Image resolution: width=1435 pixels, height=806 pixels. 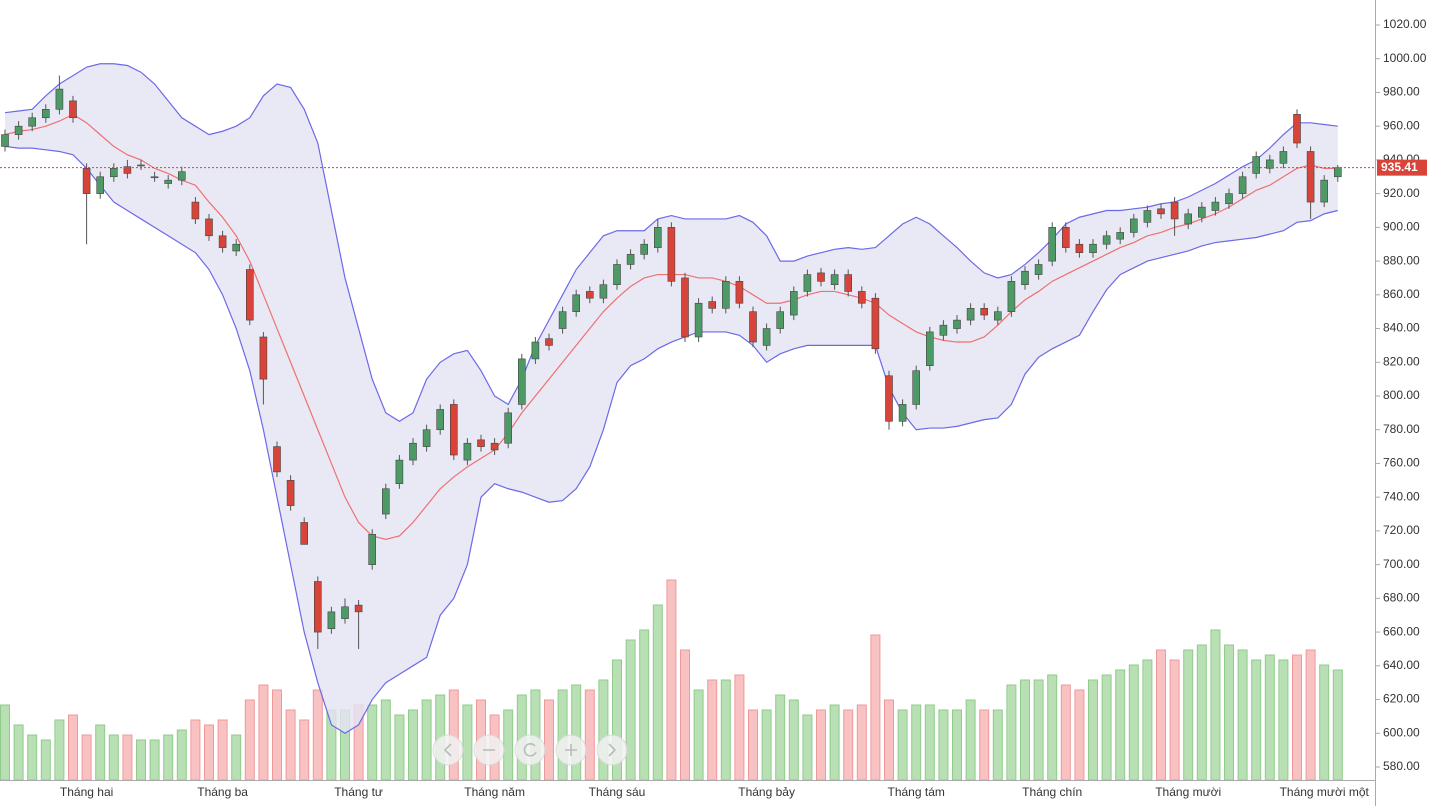 What do you see at coordinates (1401, 598) in the screenshot?
I see `y-tick-label: 680.00` at bounding box center [1401, 598].